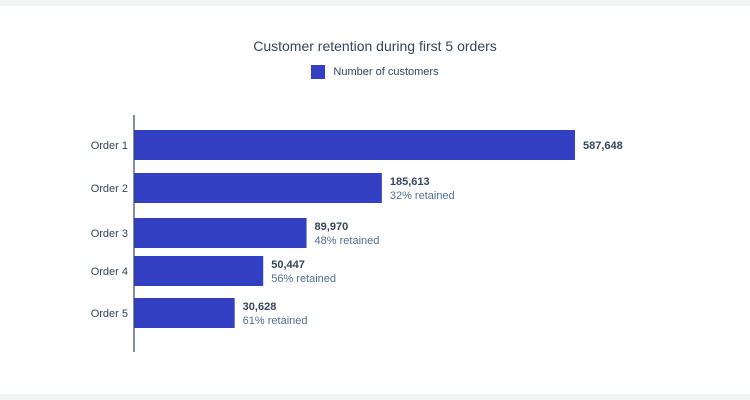  Describe the element at coordinates (410, 182) in the screenshot. I see `value-label: 185,613` at that location.